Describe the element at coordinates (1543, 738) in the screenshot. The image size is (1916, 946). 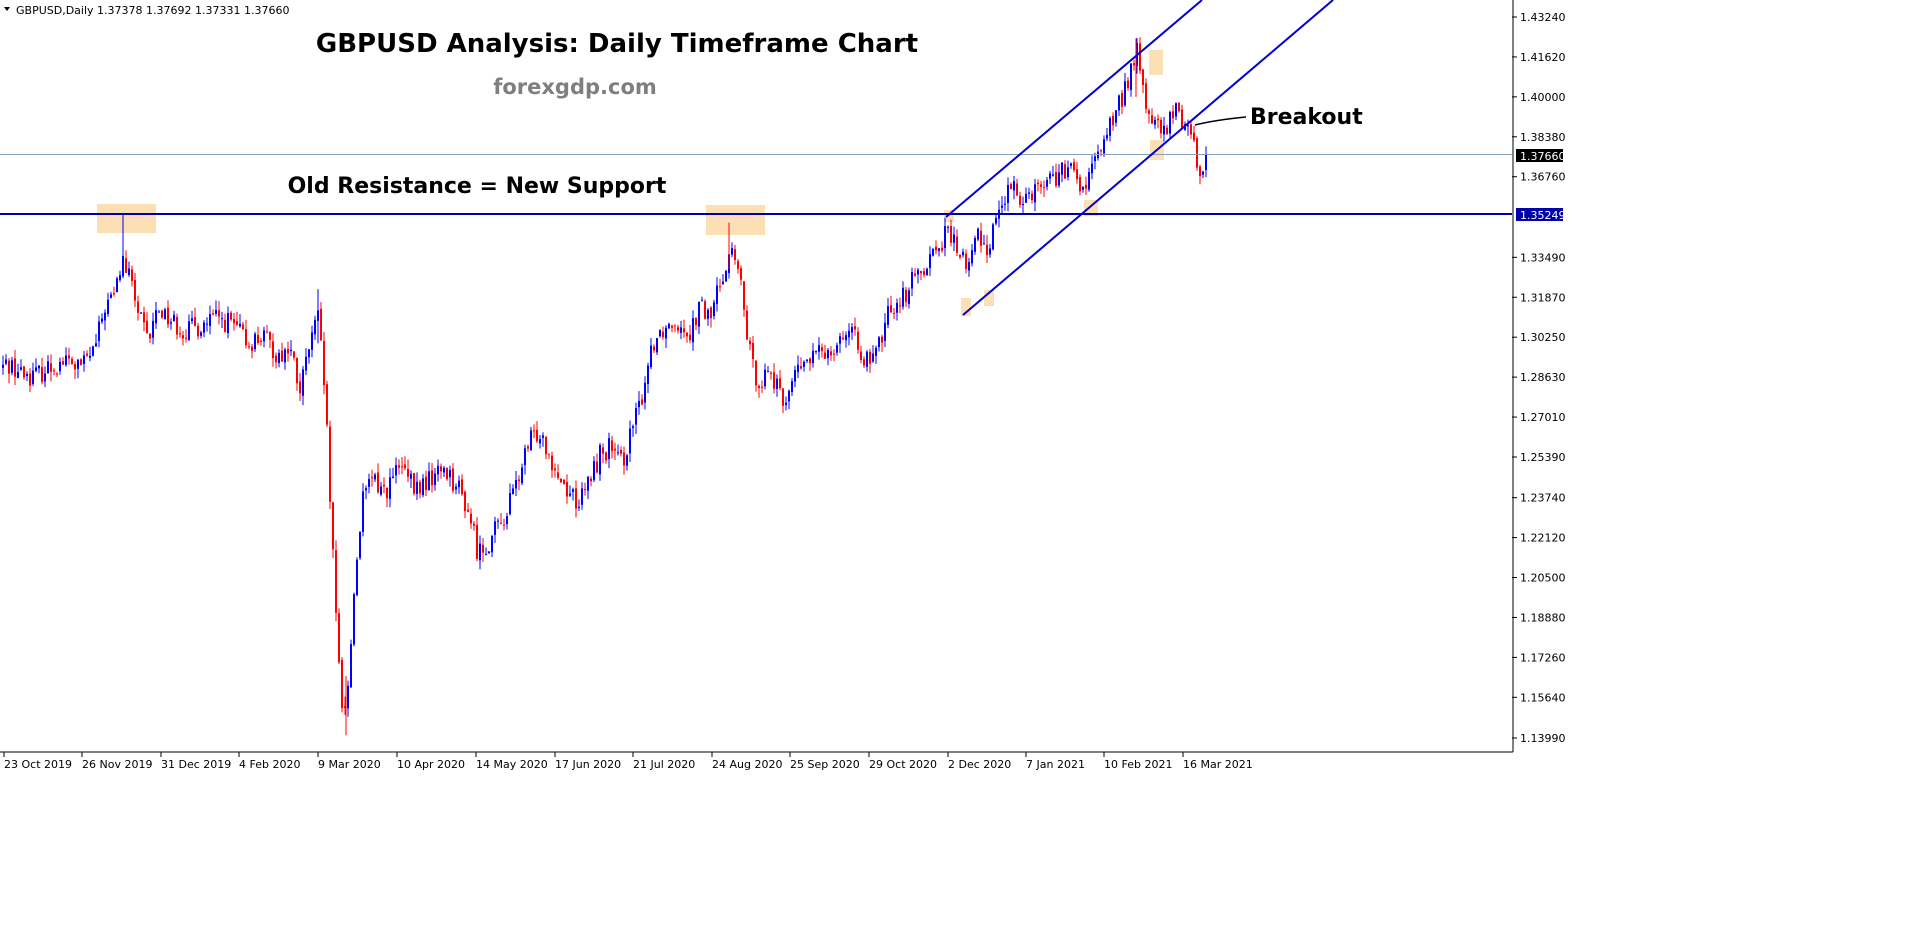
I see `y-tick-label: 1.13990` at that location.